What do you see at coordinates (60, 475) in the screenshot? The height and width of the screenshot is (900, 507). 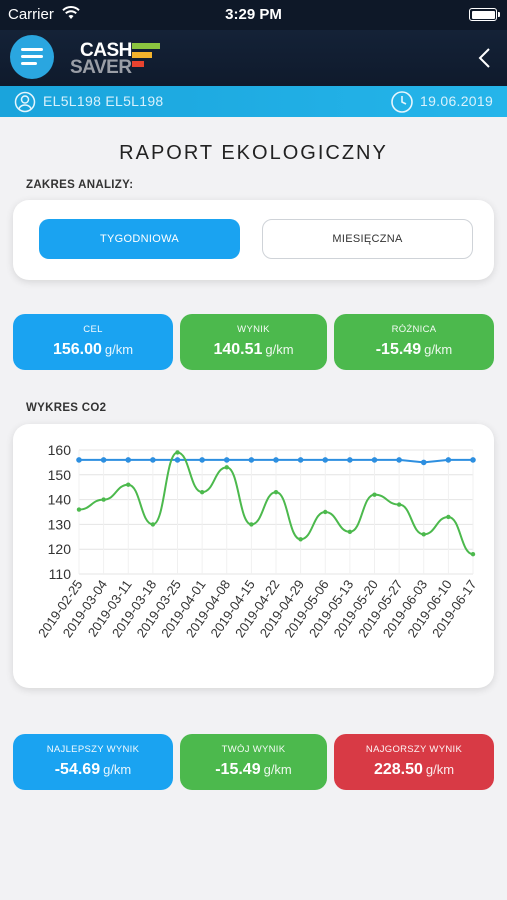 I see `y-tick-label: 150` at bounding box center [60, 475].